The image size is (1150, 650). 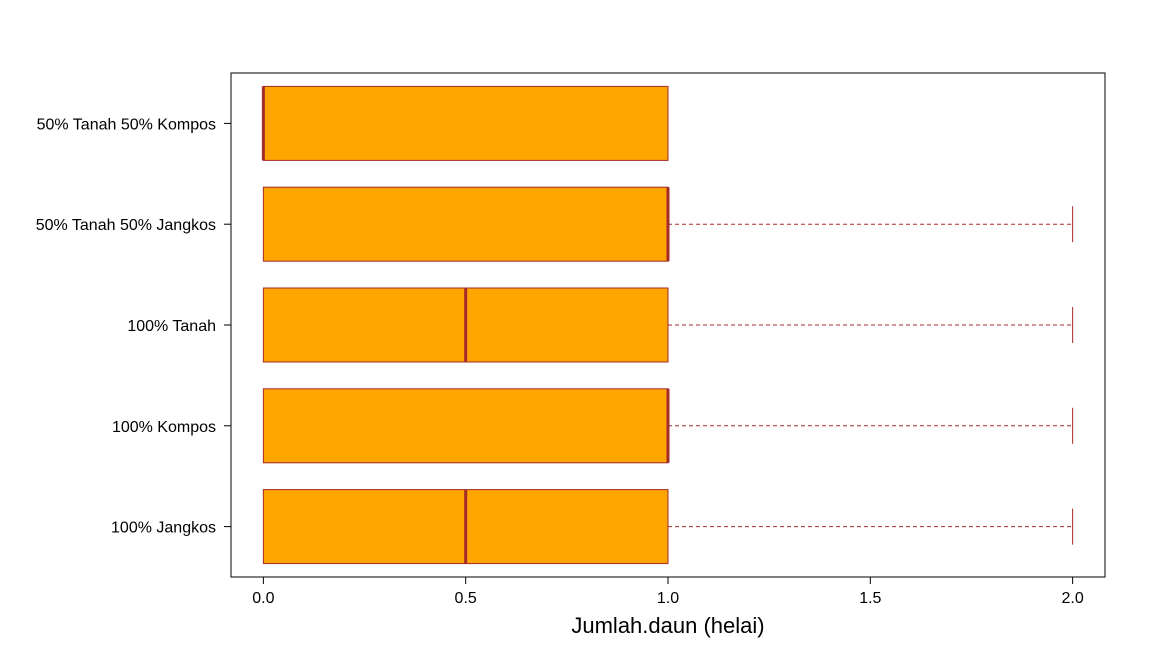 I want to click on x-axis: 0.0 0.5 1.0 1.5 2.0, so click(x=668, y=592).